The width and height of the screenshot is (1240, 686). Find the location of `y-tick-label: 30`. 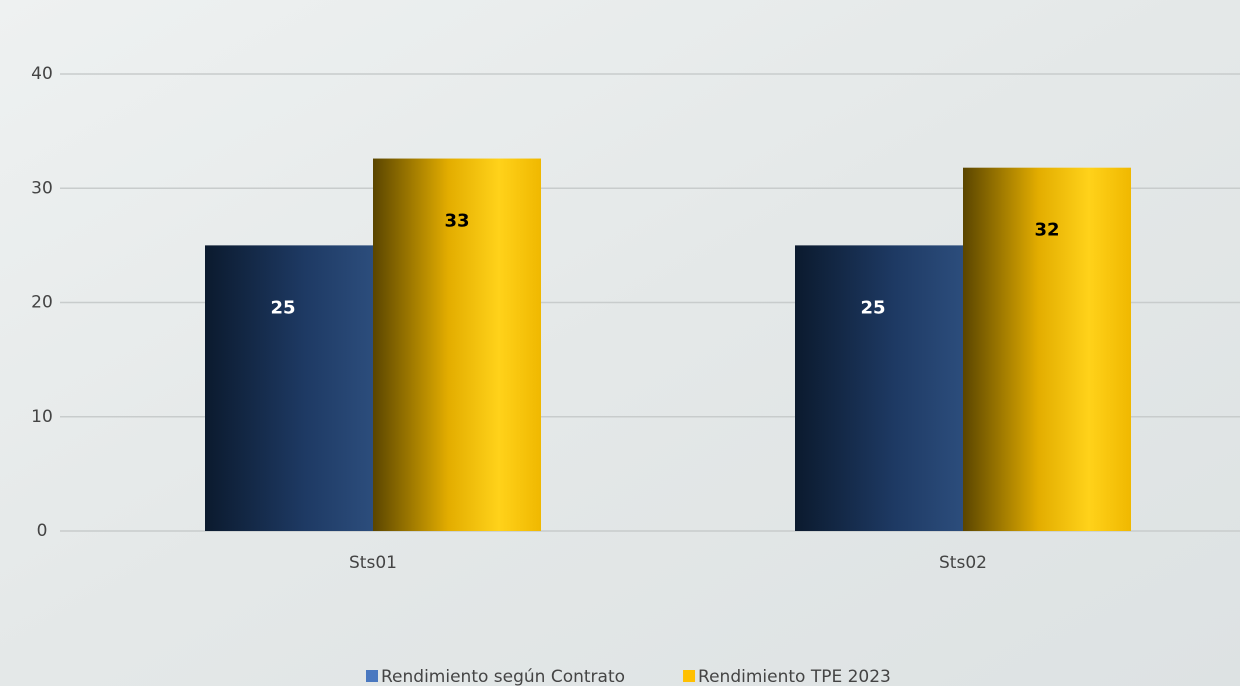

y-tick-label: 30 is located at coordinates (42, 188).